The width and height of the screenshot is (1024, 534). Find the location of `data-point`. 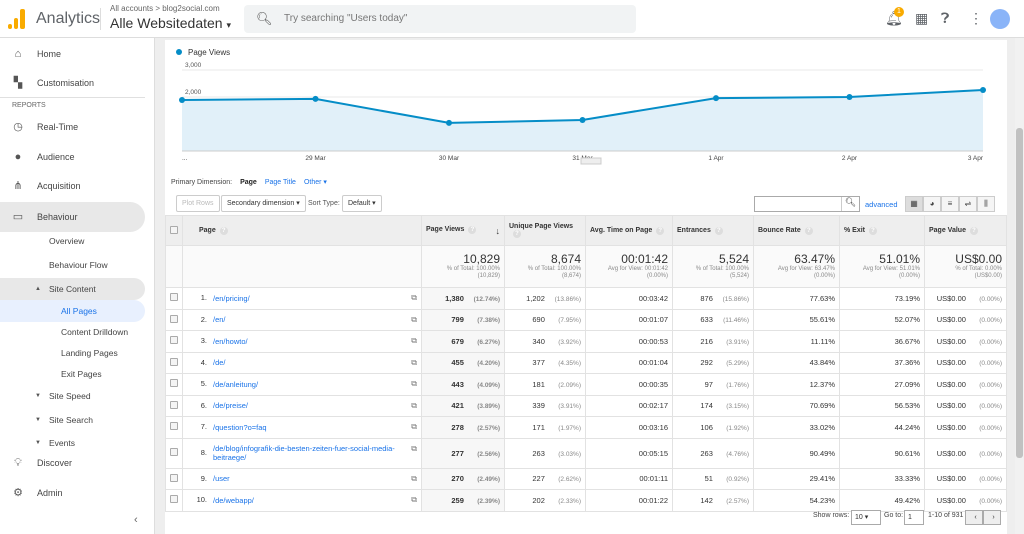

data-point is located at coordinates (582, 119).